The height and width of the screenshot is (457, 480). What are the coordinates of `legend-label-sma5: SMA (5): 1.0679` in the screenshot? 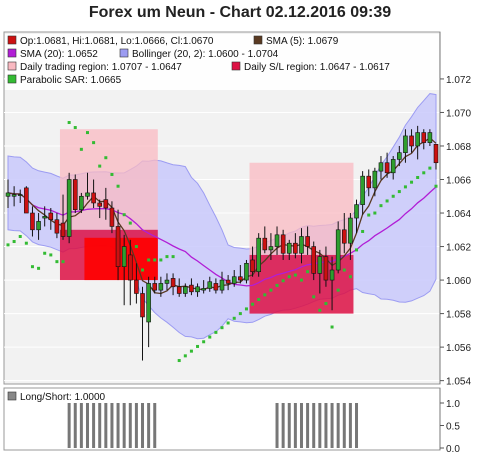 It's located at (302, 41).